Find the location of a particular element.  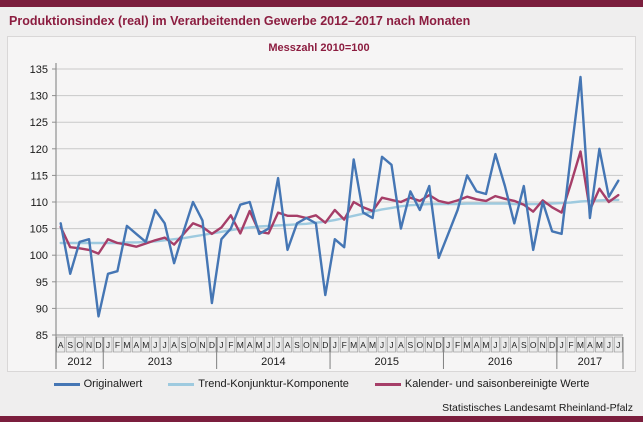

year-label: 2013 is located at coordinates (160, 362).